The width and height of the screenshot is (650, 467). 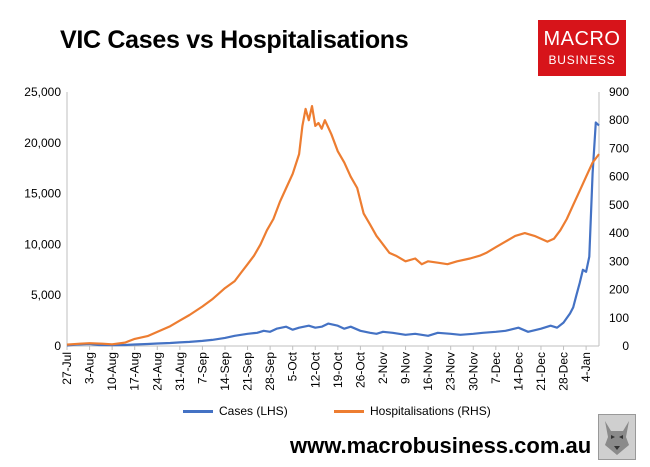 I want to click on x-tick-label: 3-Aug, so click(x=90, y=368).